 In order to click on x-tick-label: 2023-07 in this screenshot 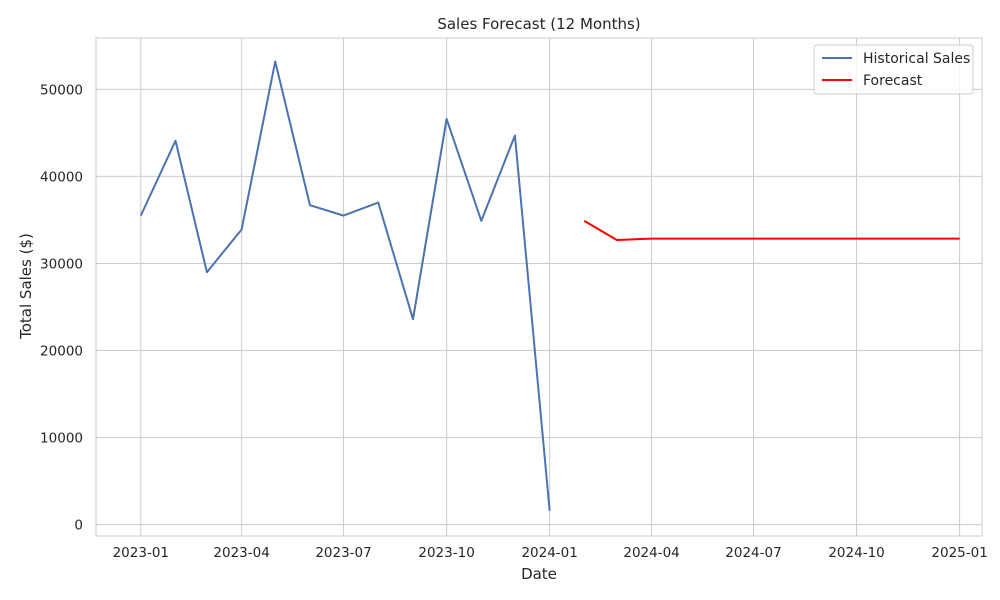, I will do `click(343, 553)`.